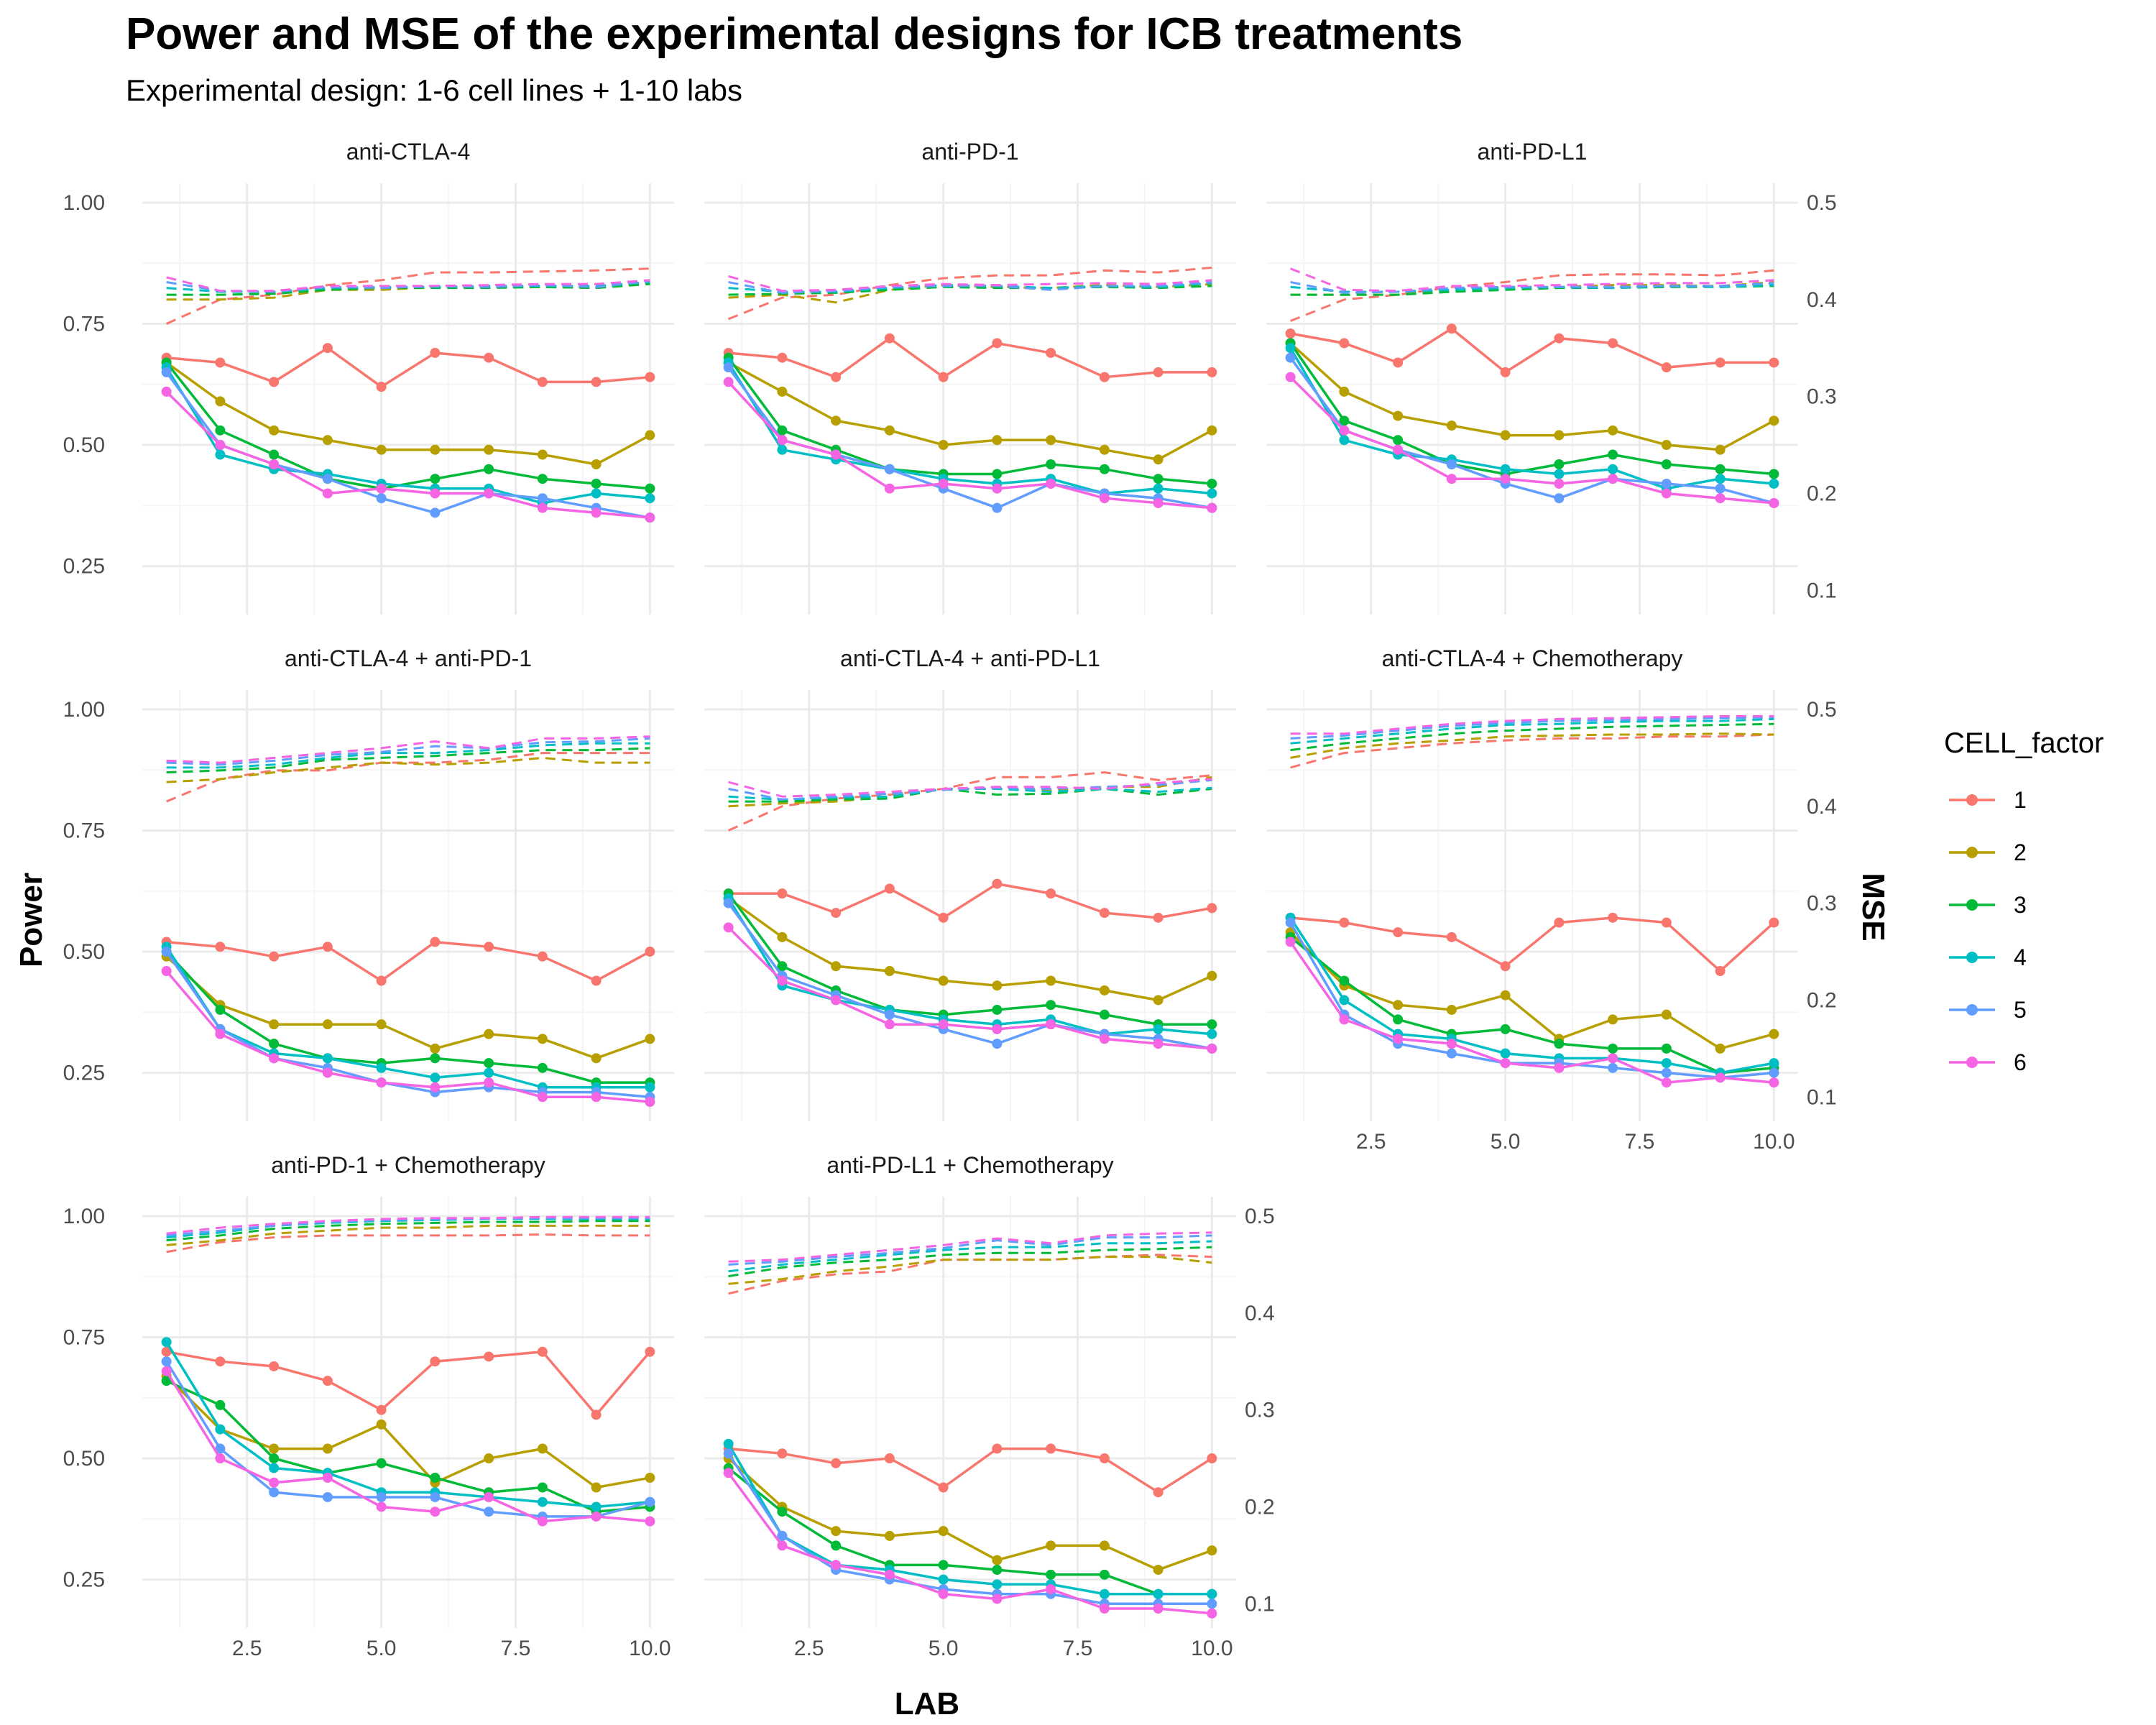  What do you see at coordinates (1532, 658) in the screenshot?
I see `facet-title: anti-CTLA-4 + Chemotherapy` at bounding box center [1532, 658].